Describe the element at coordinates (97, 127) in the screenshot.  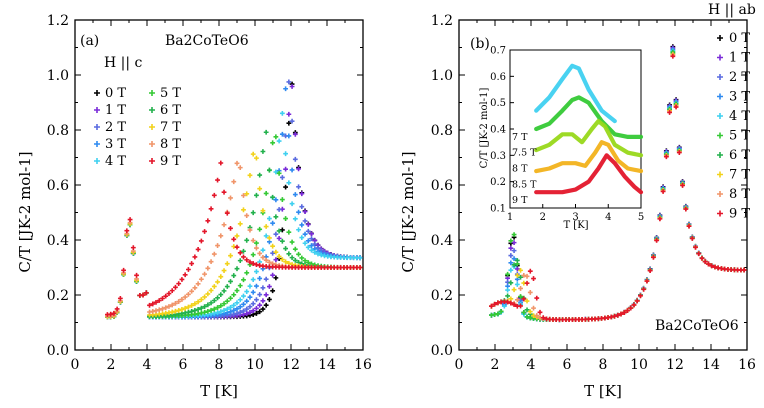
I see `panel-a-legend-marker` at that location.